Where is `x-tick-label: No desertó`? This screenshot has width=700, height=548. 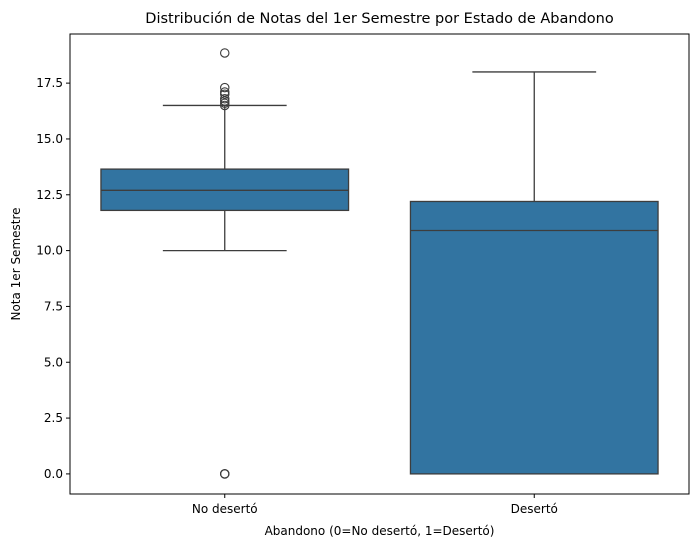 x-tick-label: No desertó is located at coordinates (225, 509).